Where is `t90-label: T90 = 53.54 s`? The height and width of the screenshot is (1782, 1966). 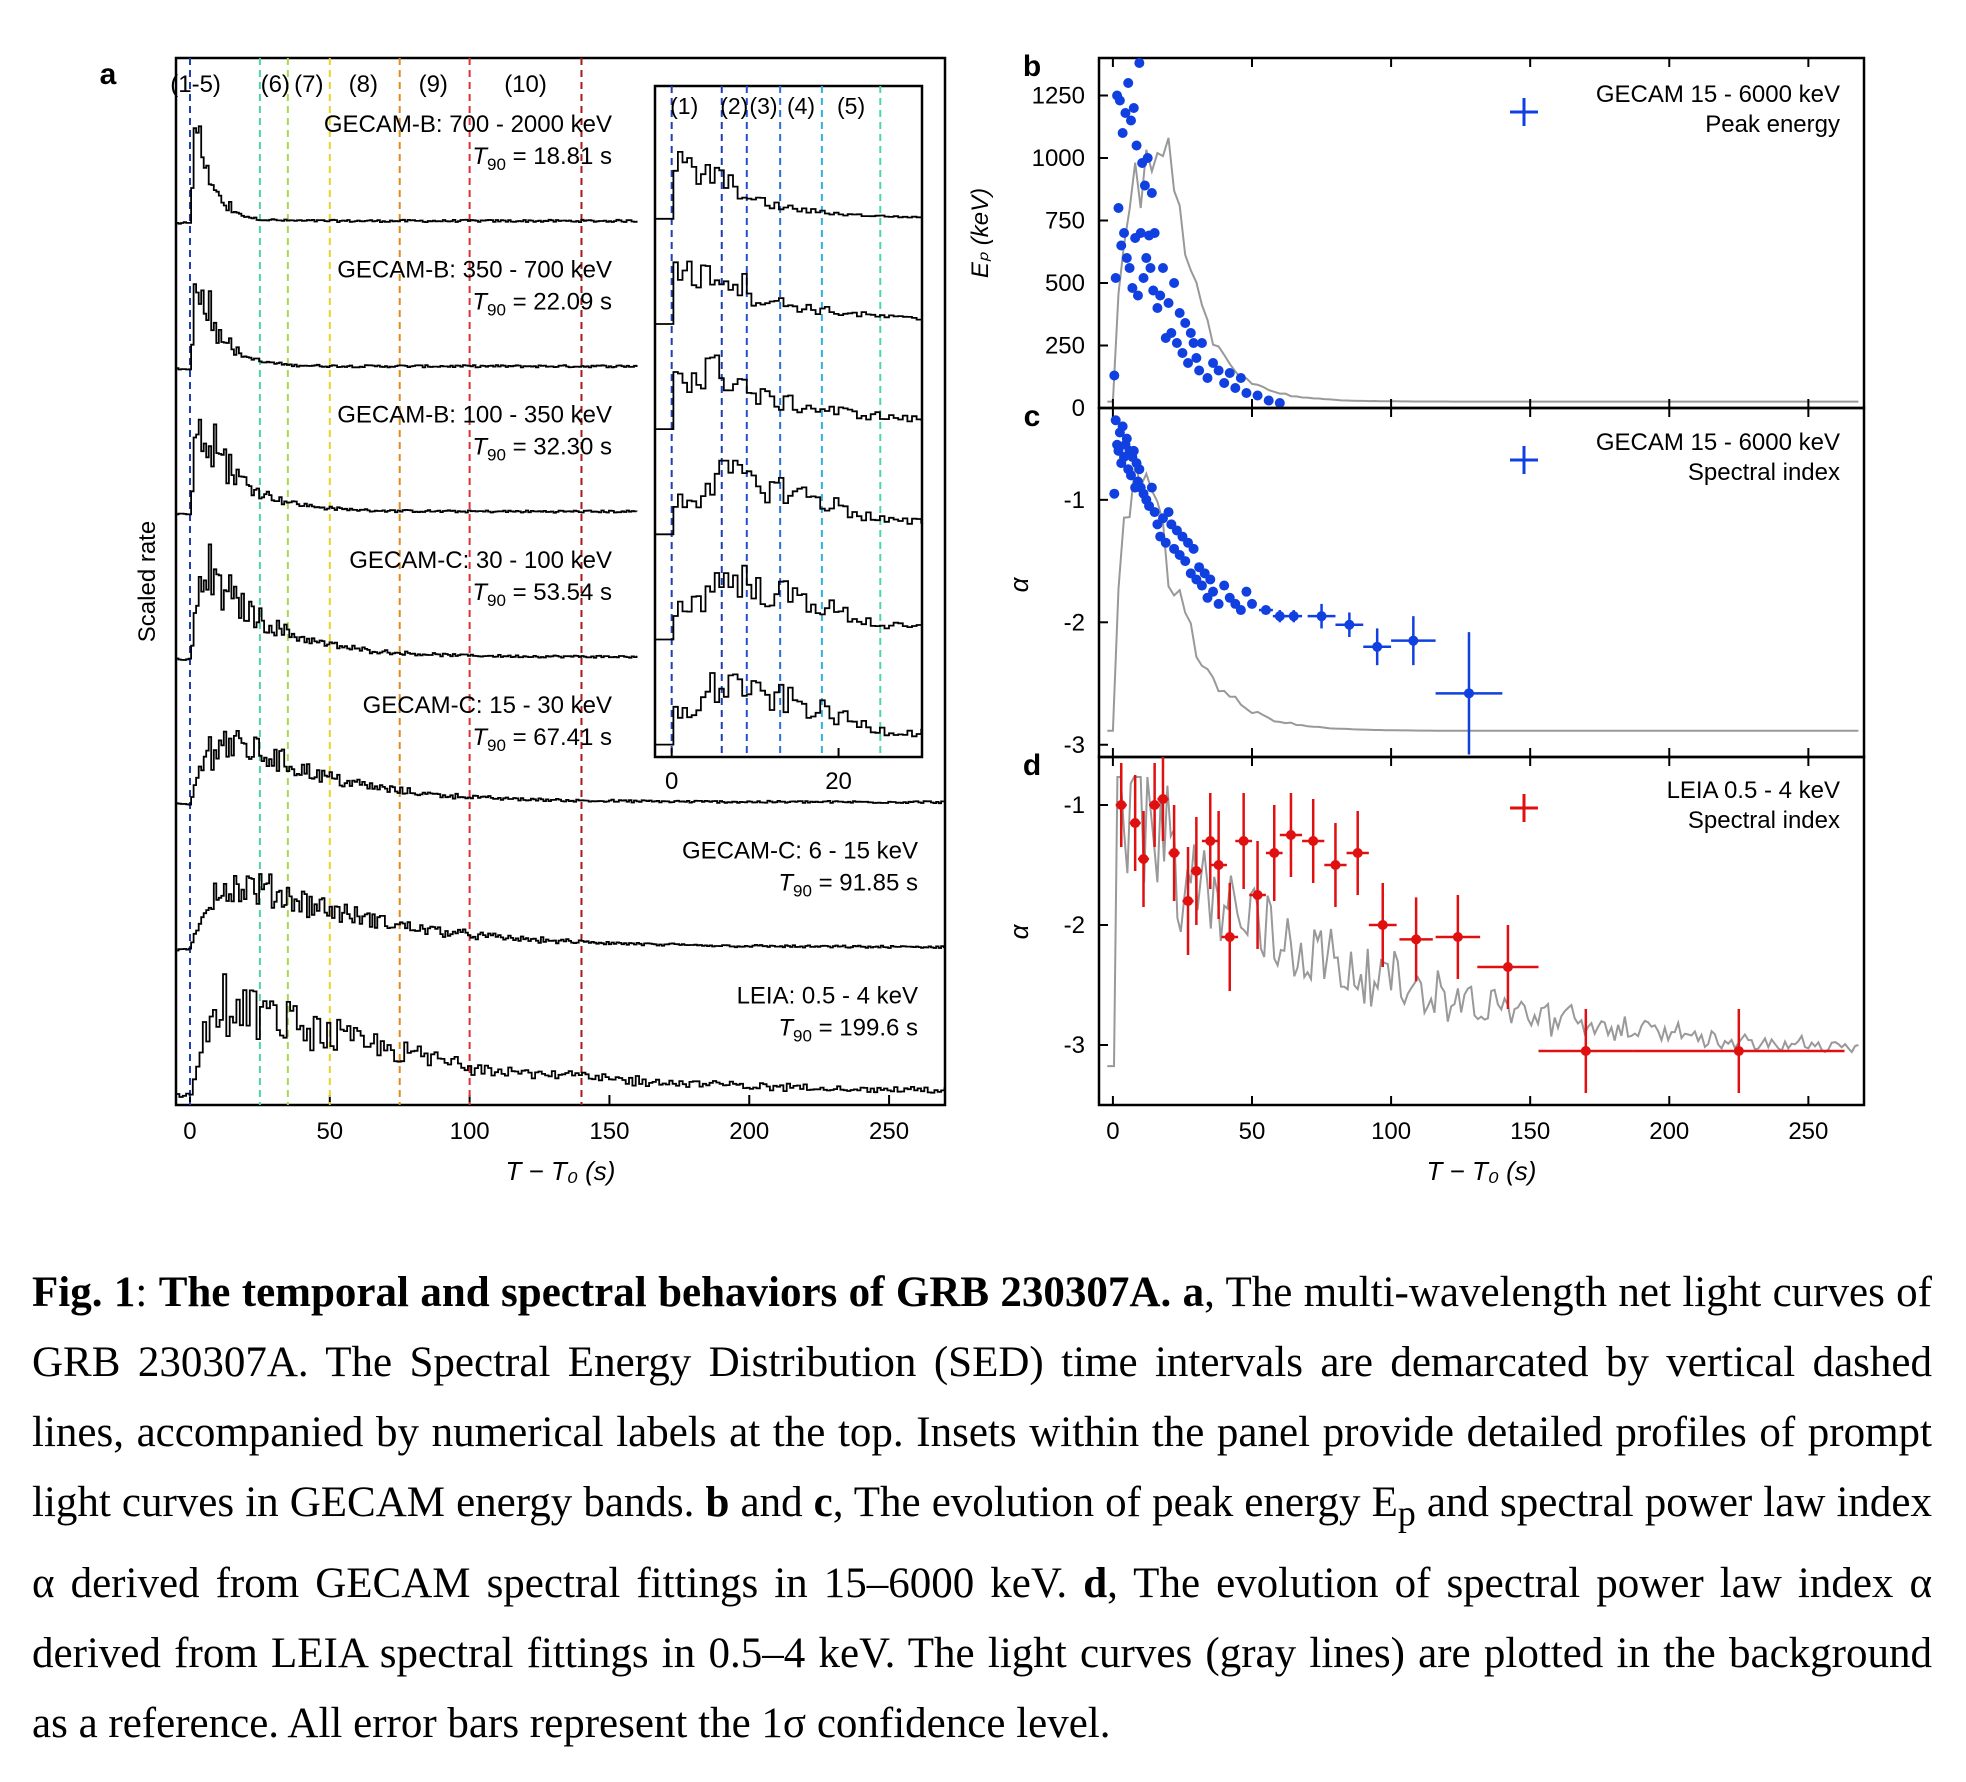 t90-label: T90 = 53.54 s is located at coordinates (542, 594).